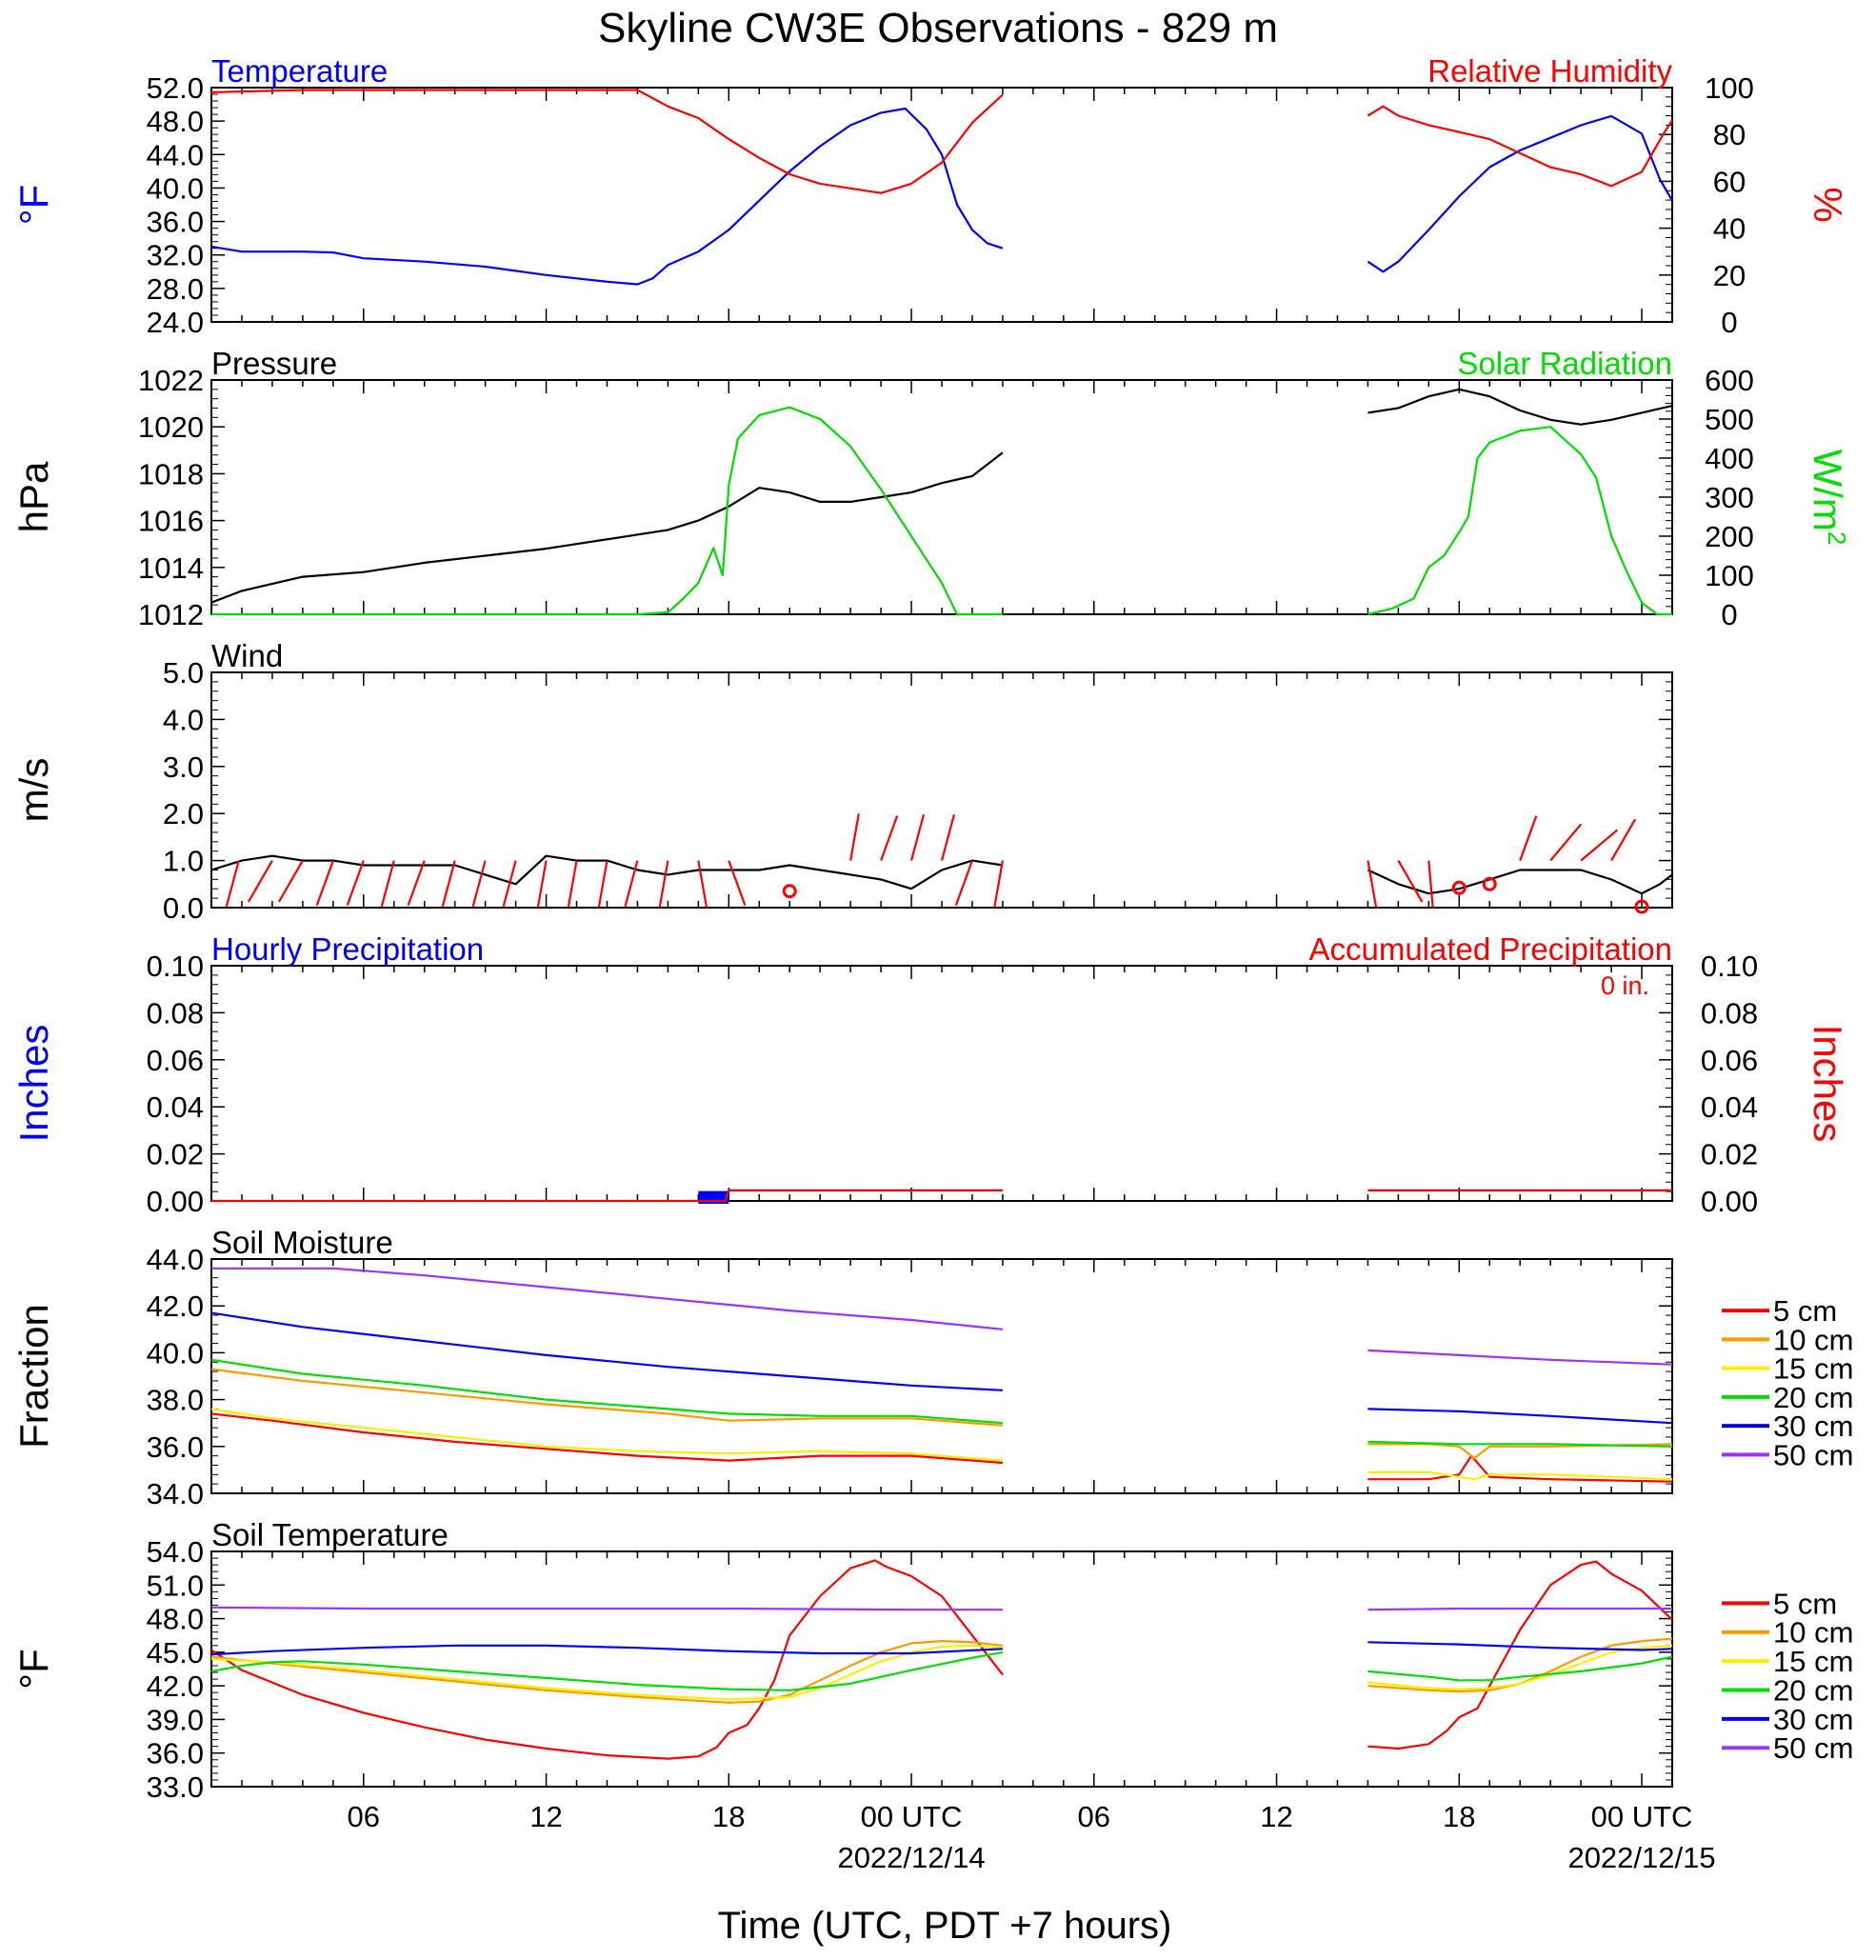 The image size is (1876, 1960). Describe the element at coordinates (183, 673) in the screenshot. I see `y-tick-label: 5.0` at that location.